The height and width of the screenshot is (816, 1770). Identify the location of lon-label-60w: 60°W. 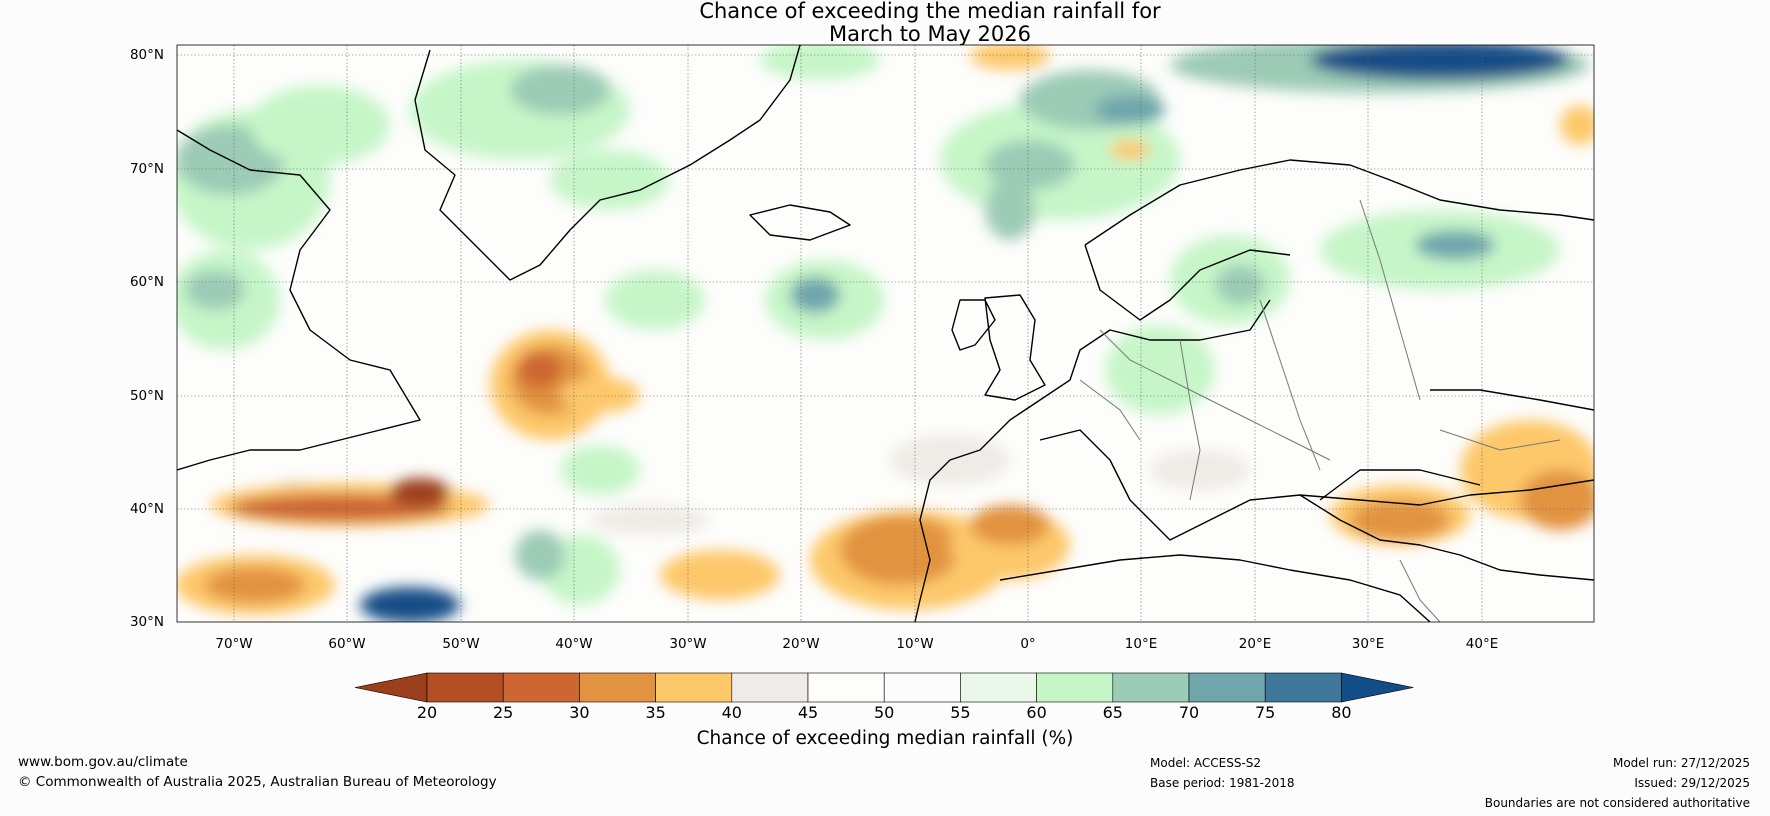
(347, 644).